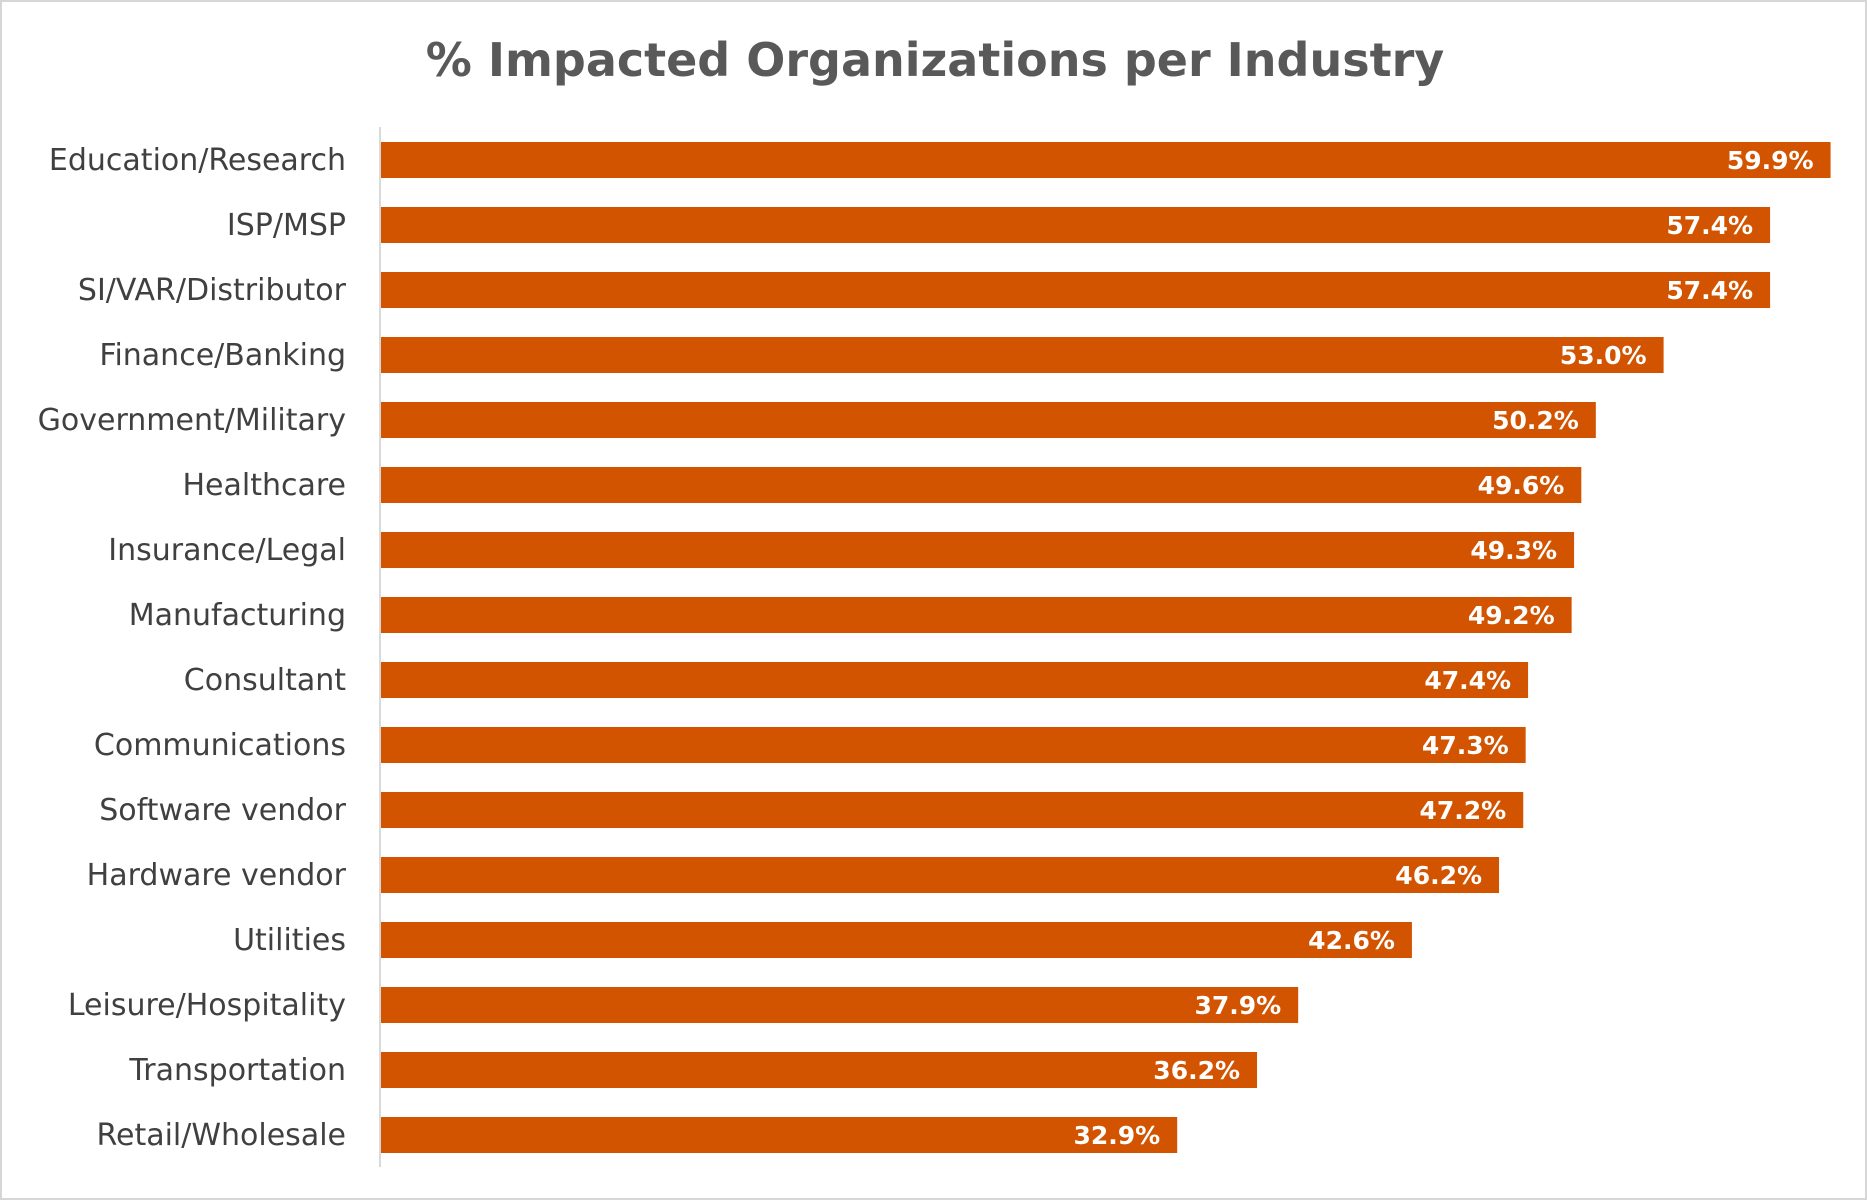  Describe the element at coordinates (192, 420) in the screenshot. I see `category-label-4: Government/Military` at that location.